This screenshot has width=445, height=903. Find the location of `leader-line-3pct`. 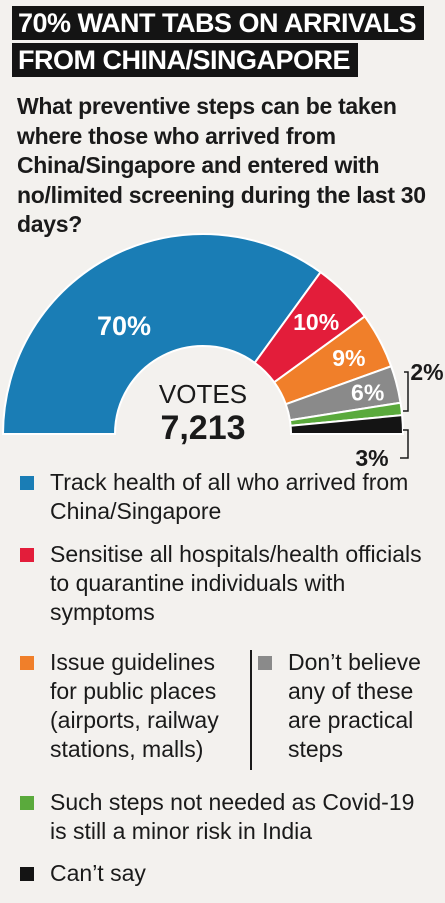

leader-line-3pct is located at coordinates (404, 444).